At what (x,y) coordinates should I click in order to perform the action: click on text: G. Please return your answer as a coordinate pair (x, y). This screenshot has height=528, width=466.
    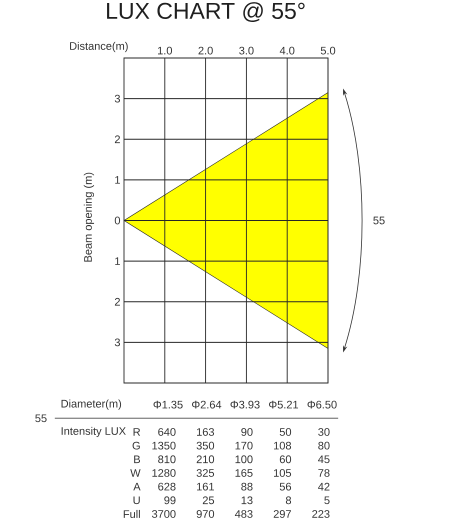
    Looking at the image, I should click on (136, 446).